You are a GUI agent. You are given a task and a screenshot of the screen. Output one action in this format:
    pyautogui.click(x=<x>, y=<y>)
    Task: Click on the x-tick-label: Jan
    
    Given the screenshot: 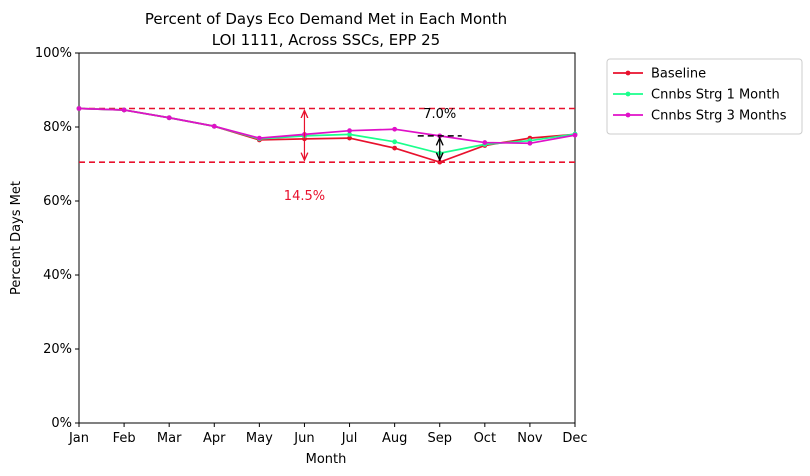 What is the action you would take?
    pyautogui.click(x=78, y=438)
    